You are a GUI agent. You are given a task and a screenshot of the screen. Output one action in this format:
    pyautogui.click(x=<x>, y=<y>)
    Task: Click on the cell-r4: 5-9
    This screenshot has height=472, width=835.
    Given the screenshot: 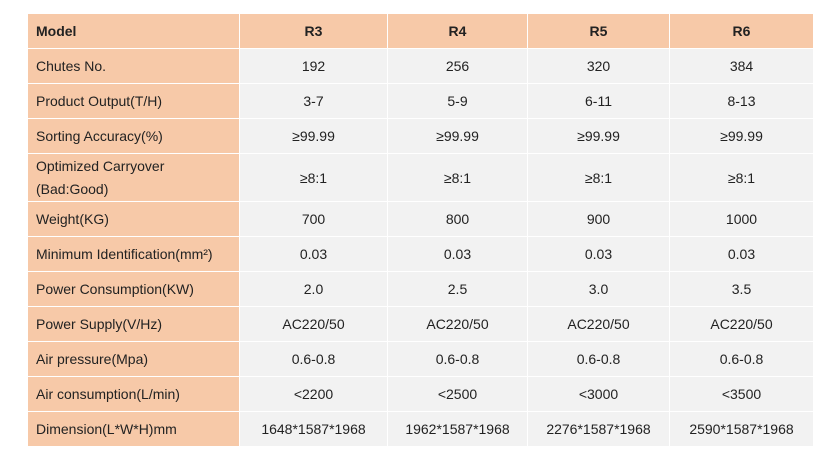 What is the action you would take?
    pyautogui.click(x=457, y=101)
    